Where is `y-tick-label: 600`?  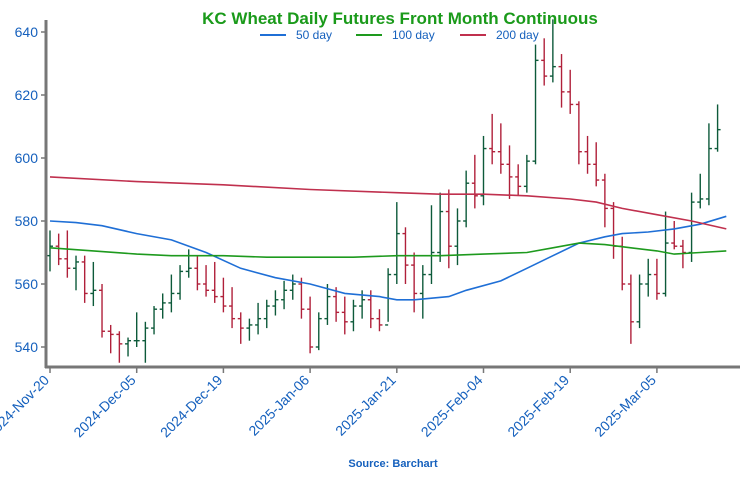
y-tick-label: 600 is located at coordinates (27, 158).